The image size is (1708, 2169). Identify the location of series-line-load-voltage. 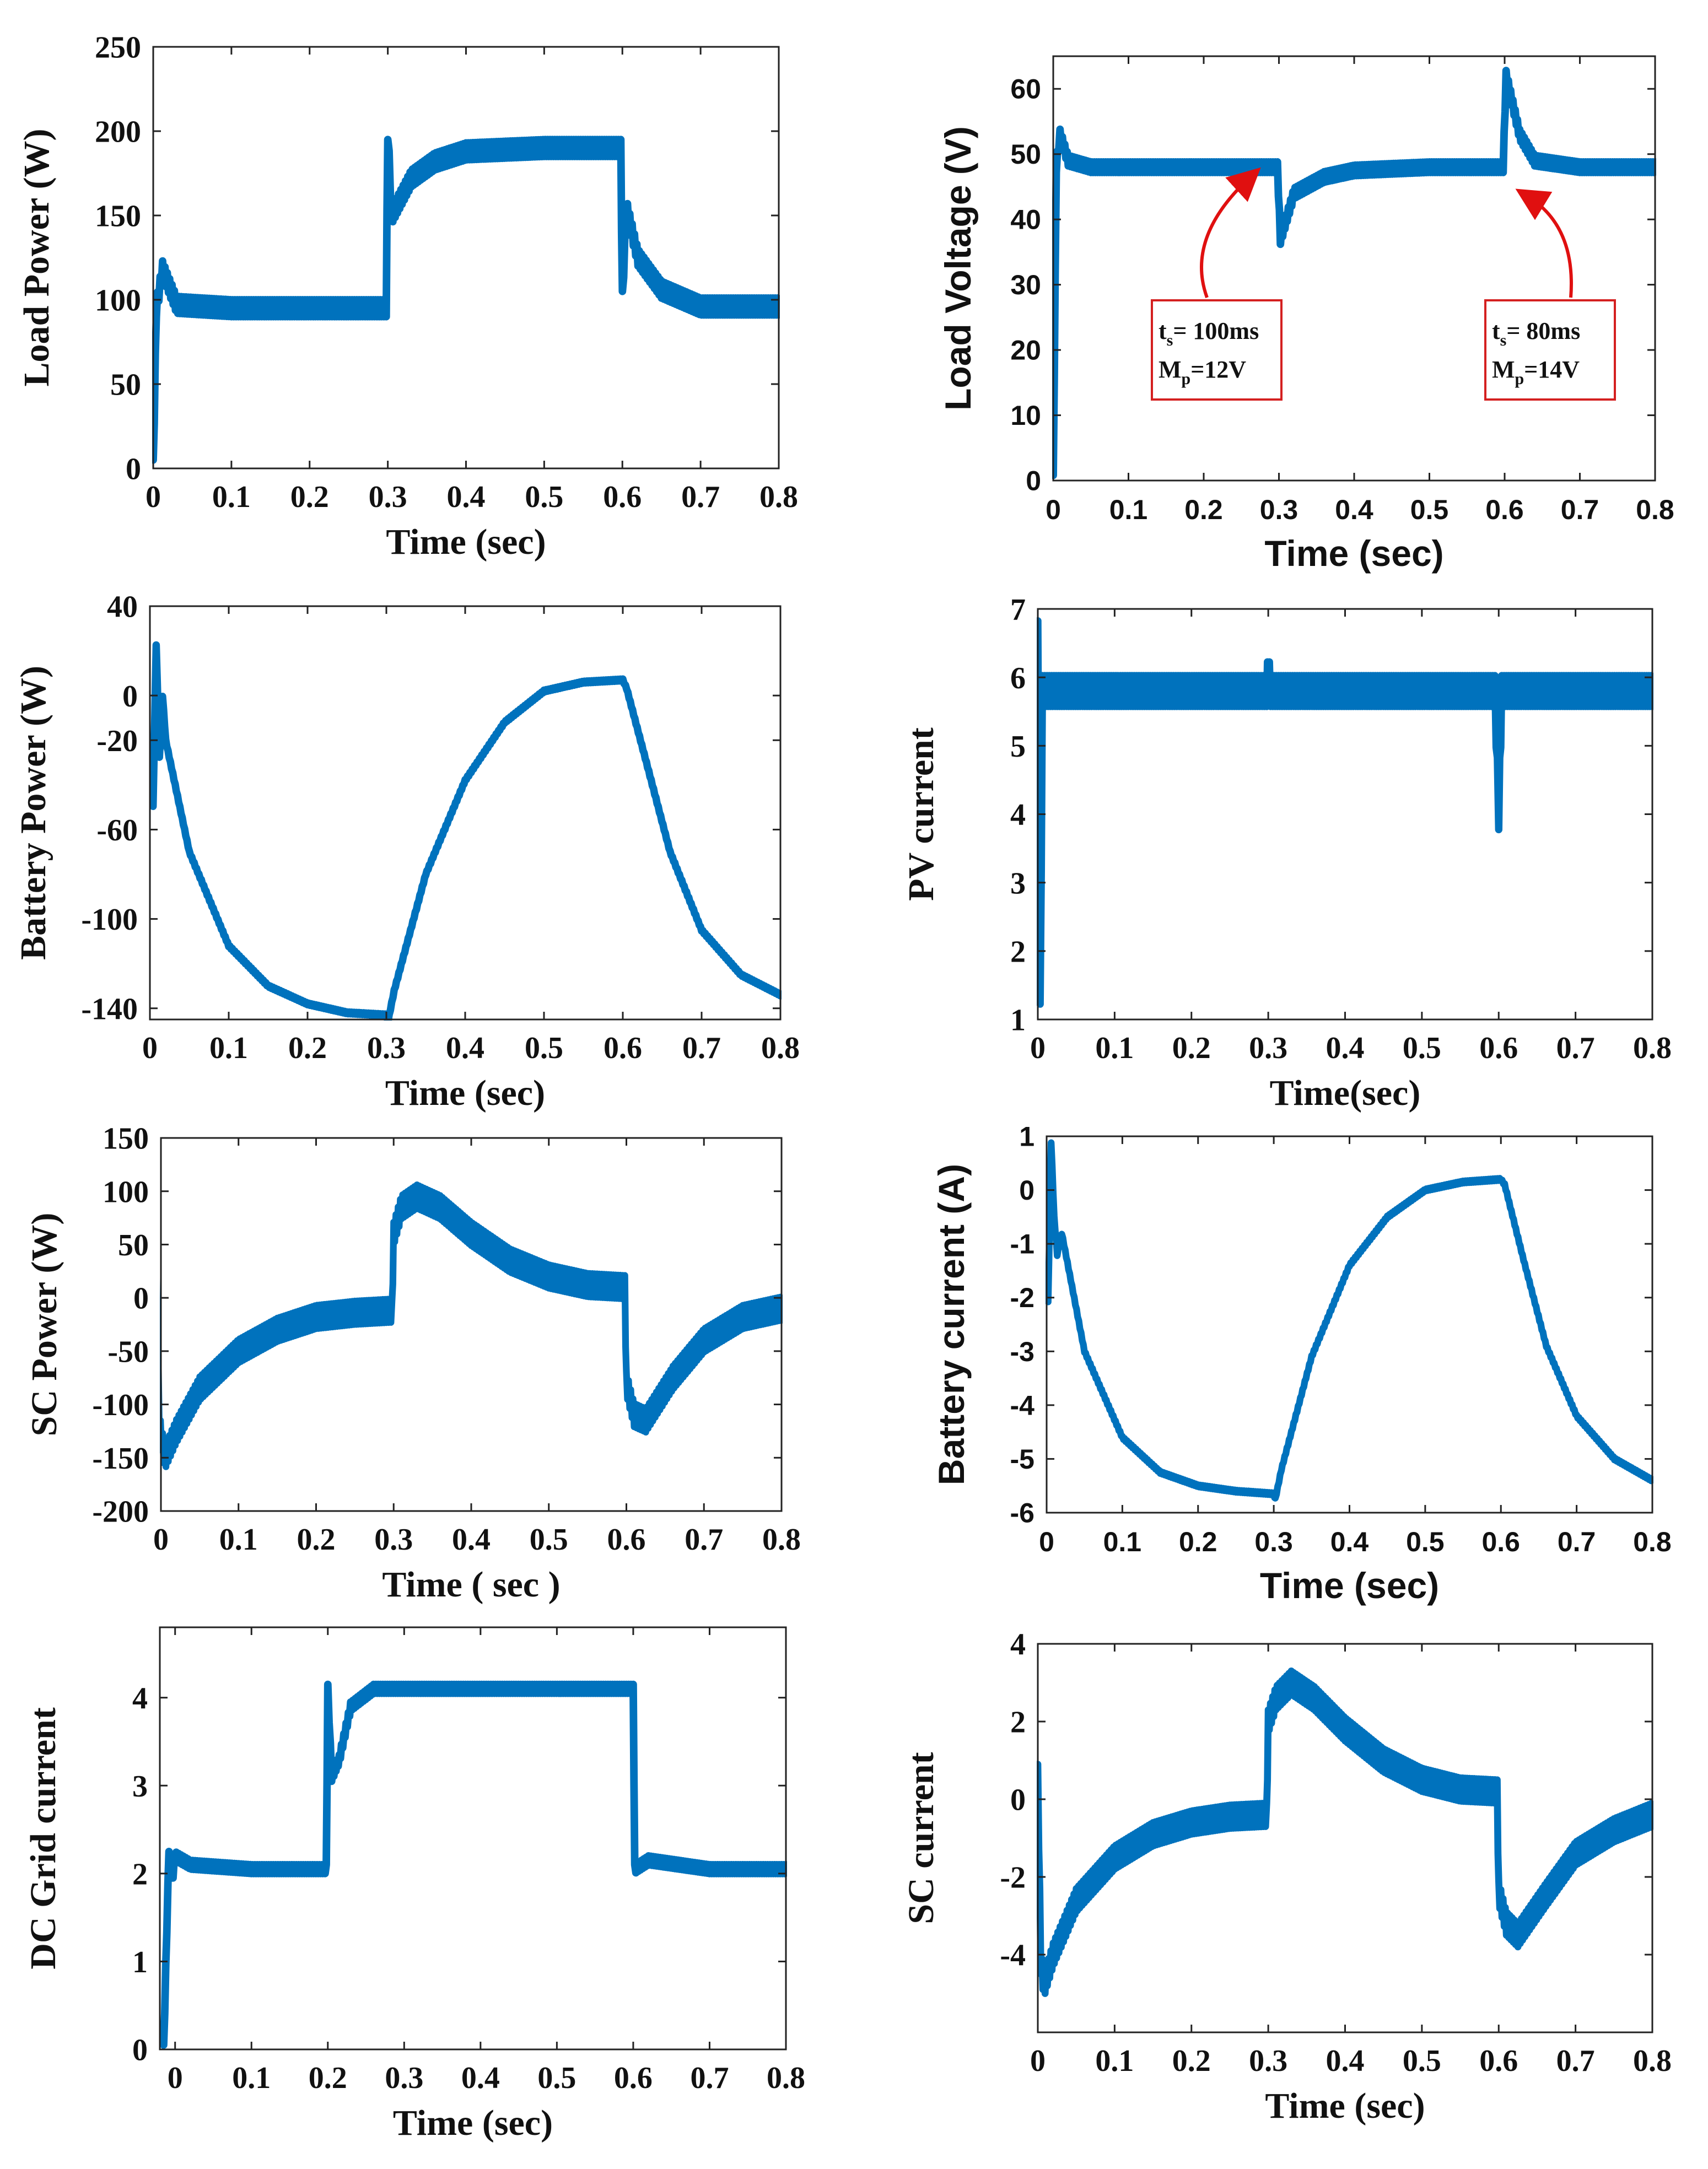
(1354, 273).